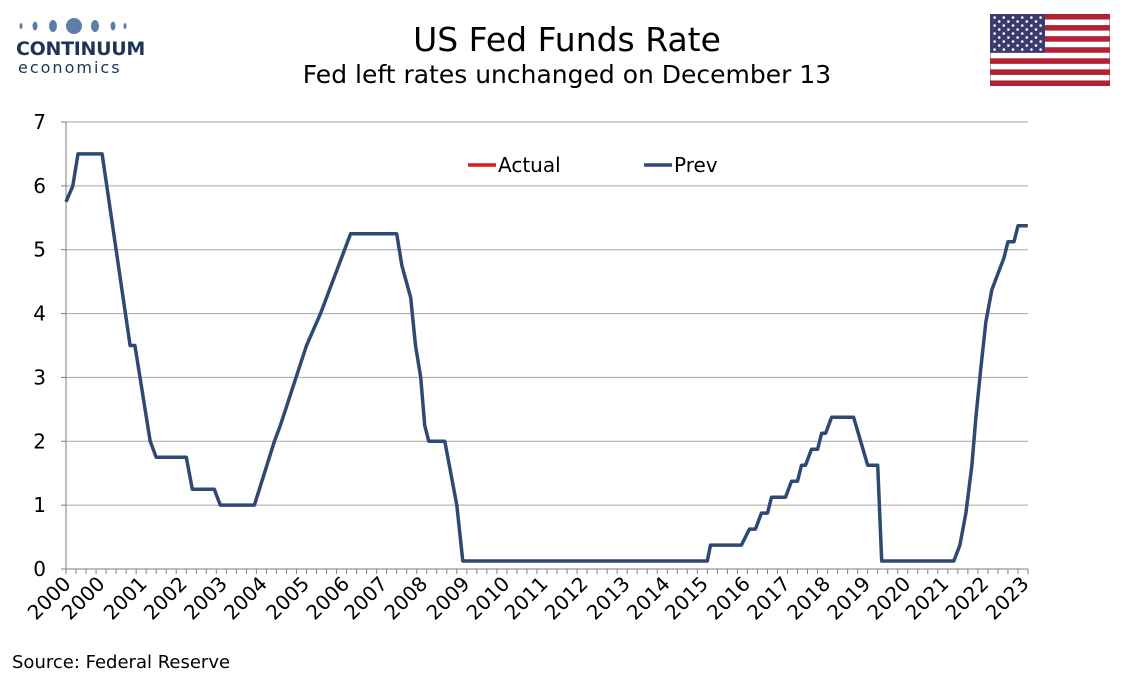 This screenshot has width=1134, height=680. What do you see at coordinates (245, 598) in the screenshot?
I see `x-tick-label: 2004` at bounding box center [245, 598].